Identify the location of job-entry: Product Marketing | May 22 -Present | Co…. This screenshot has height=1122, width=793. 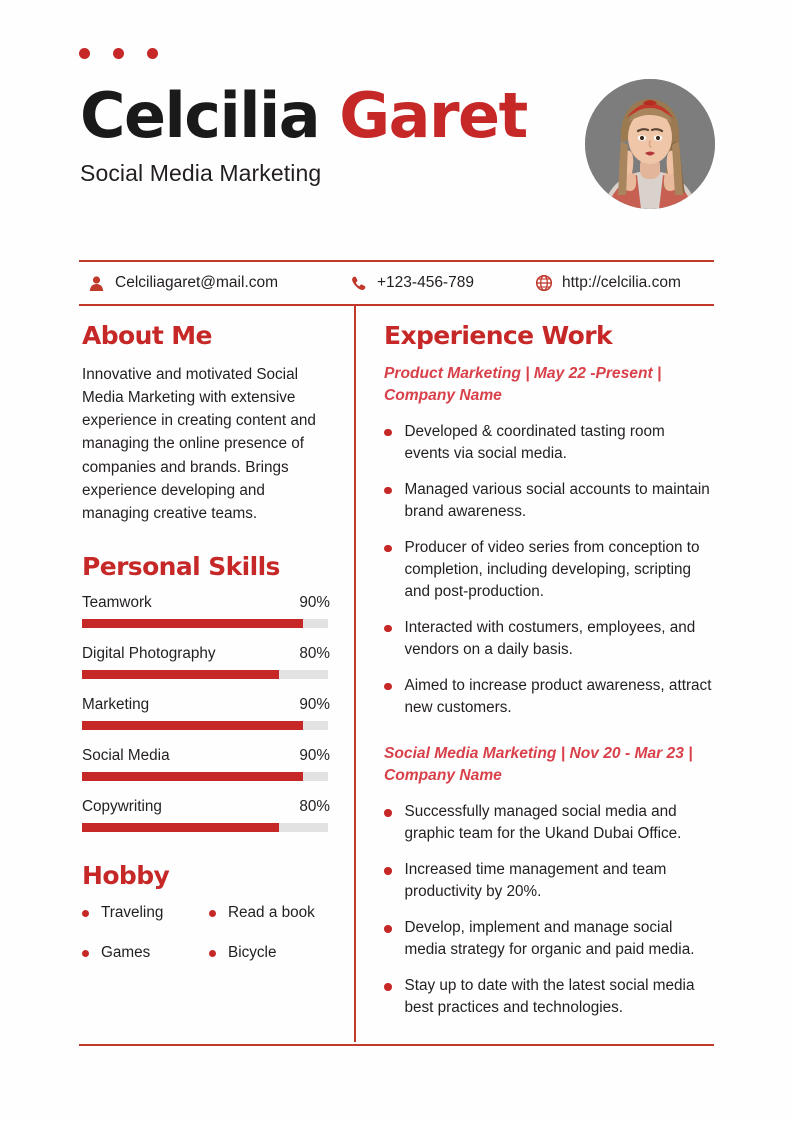
(549, 541).